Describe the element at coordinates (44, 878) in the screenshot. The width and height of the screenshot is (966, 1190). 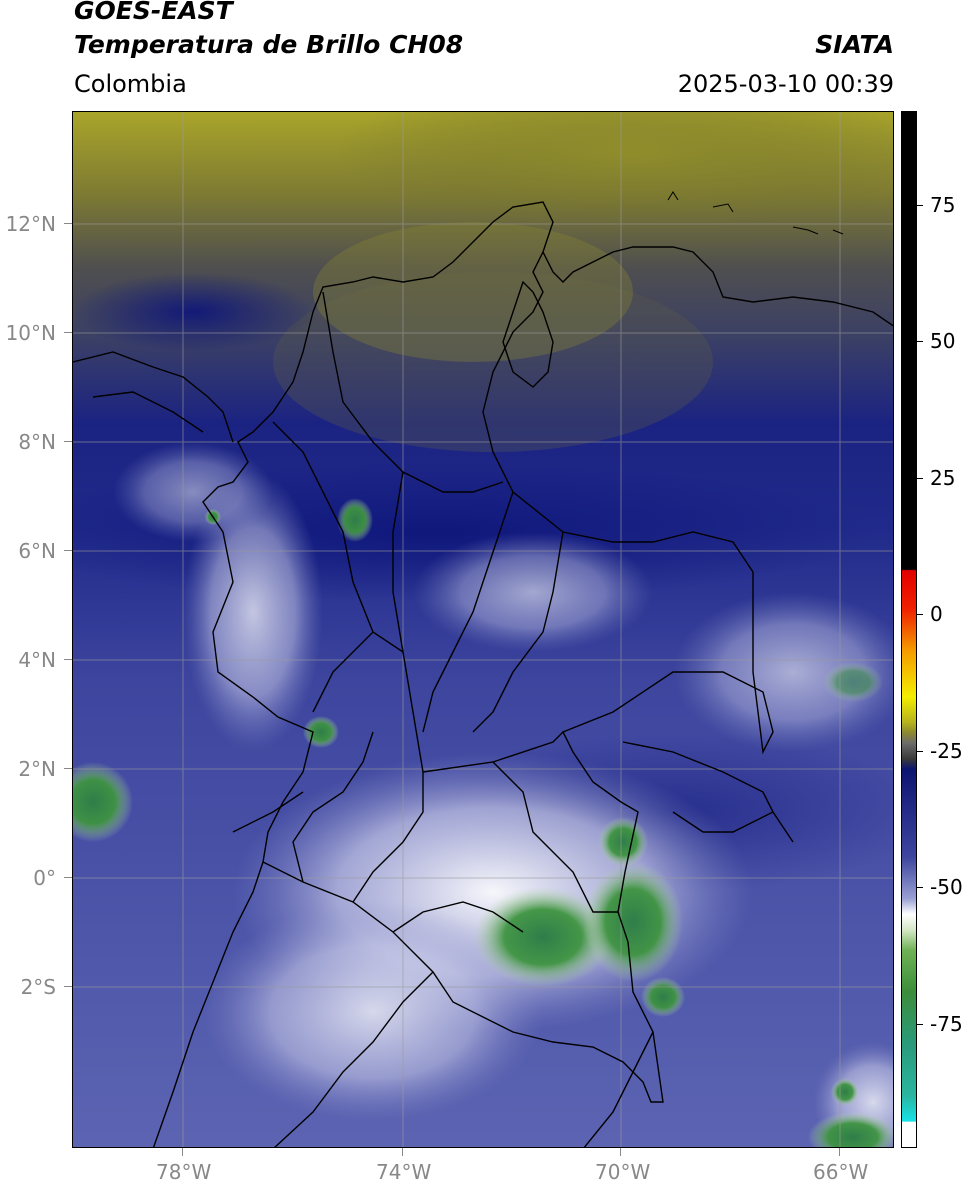
I see `lat-label-0: 0°` at that location.